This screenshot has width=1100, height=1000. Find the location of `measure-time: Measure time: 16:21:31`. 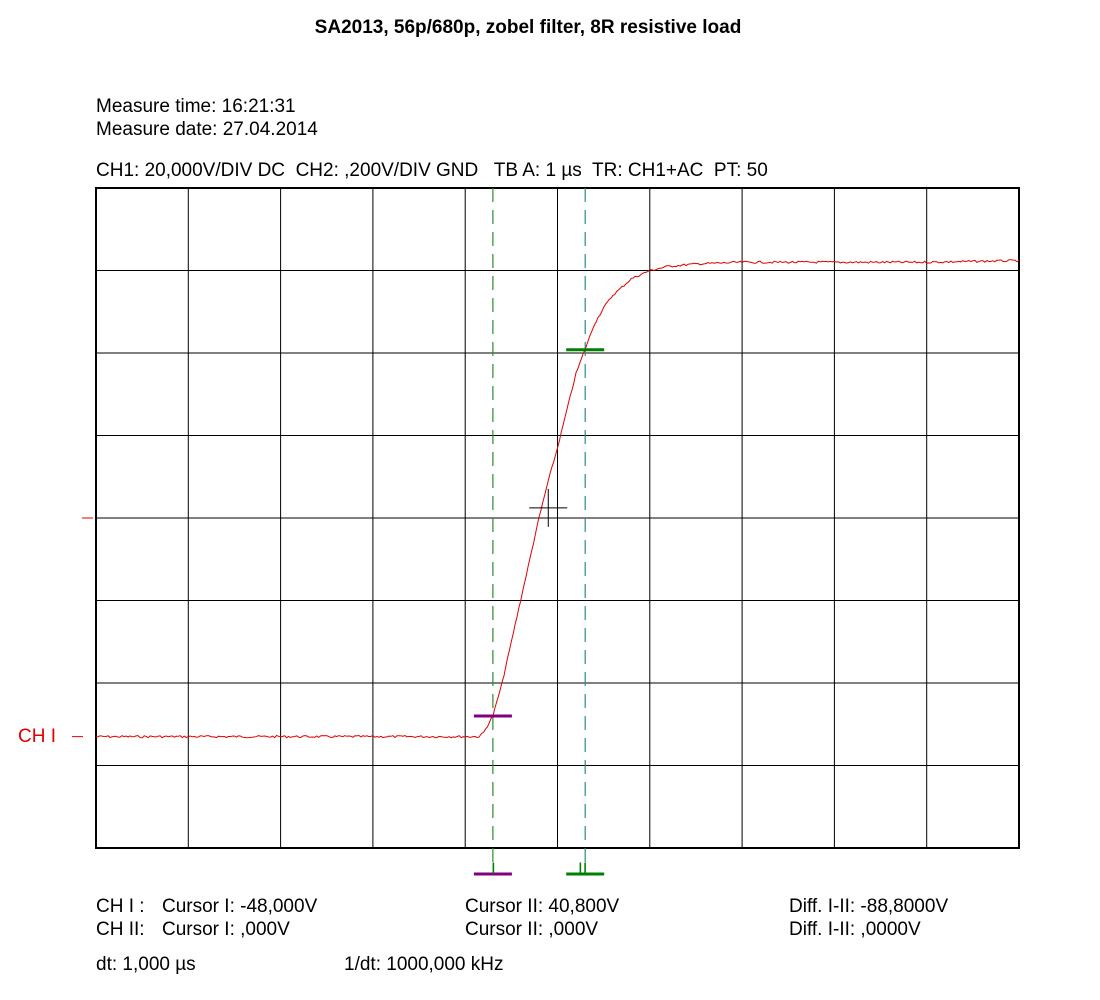

measure-time: Measure time: 16:21:31 is located at coordinates (196, 106).